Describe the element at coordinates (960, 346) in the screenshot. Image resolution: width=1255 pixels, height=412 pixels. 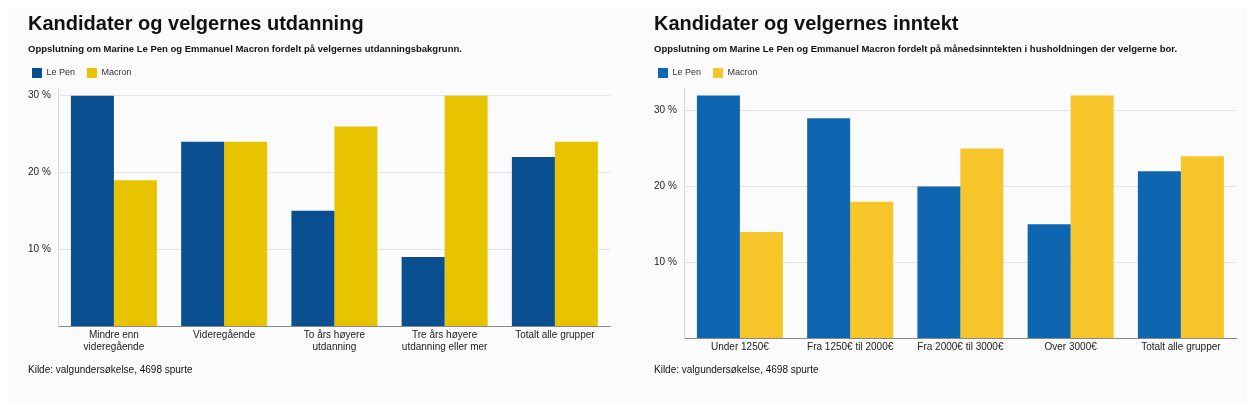
I see `x-tick-label: Fra 2000€ til 3000€` at that location.